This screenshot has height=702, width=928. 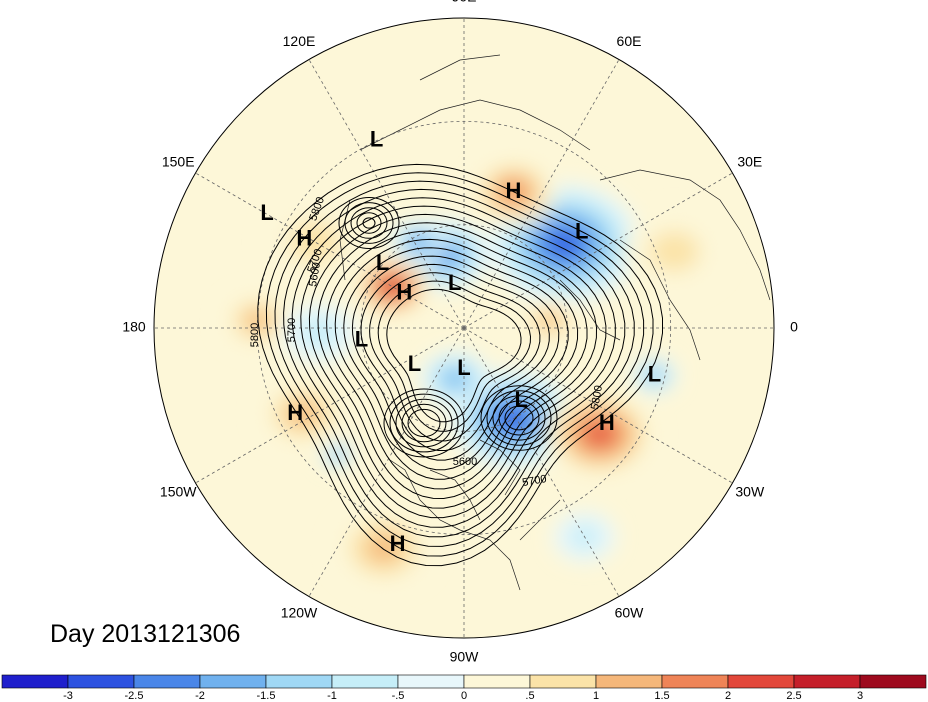 I want to click on longitude-label: 30E, so click(x=749, y=162).